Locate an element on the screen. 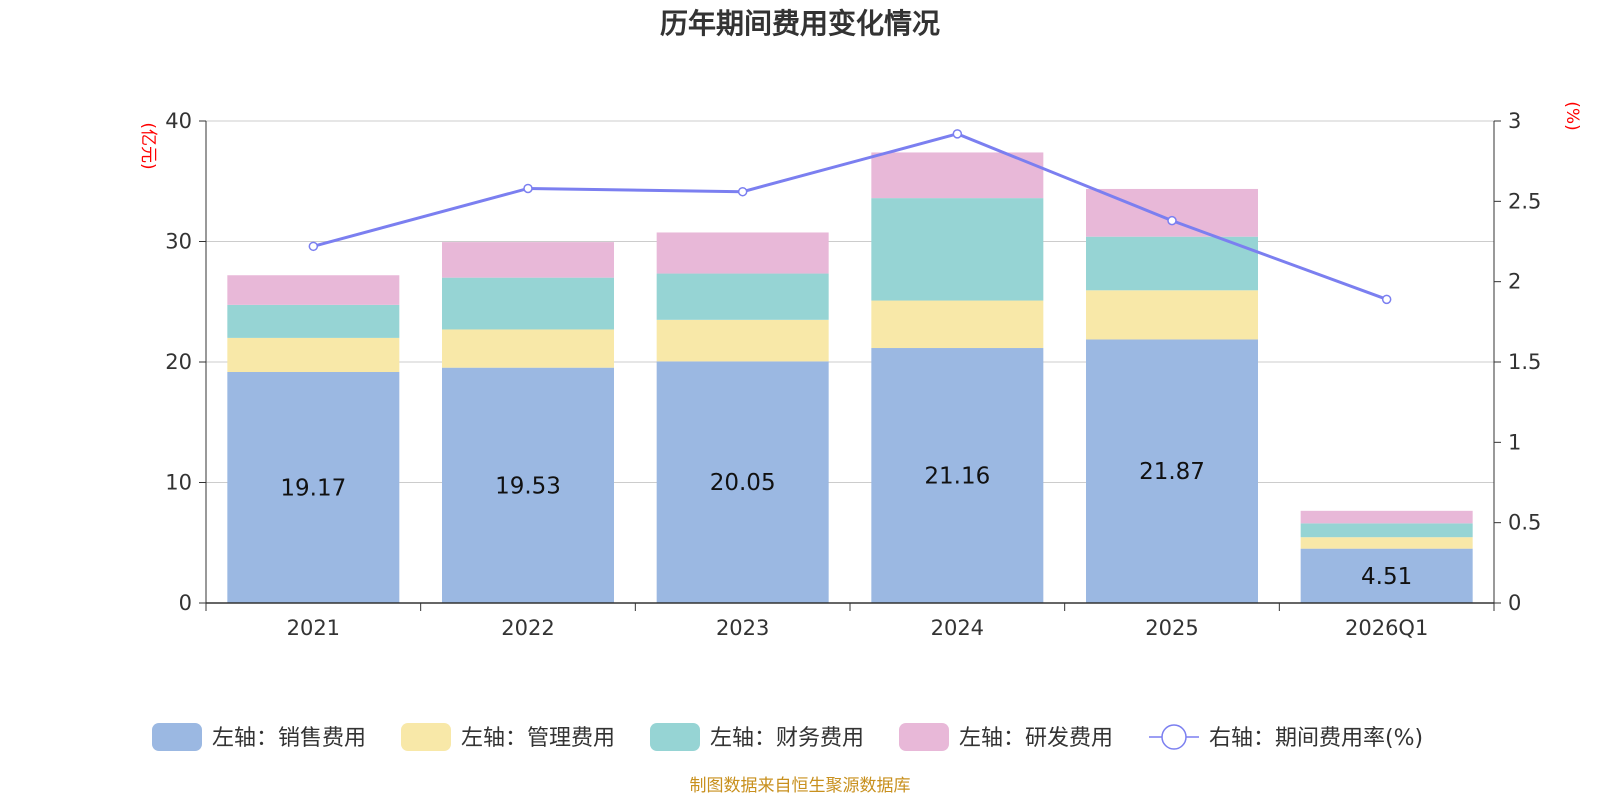 This screenshot has height=800, width=1600. bar-value-label: 4.51 is located at coordinates (1386, 577).